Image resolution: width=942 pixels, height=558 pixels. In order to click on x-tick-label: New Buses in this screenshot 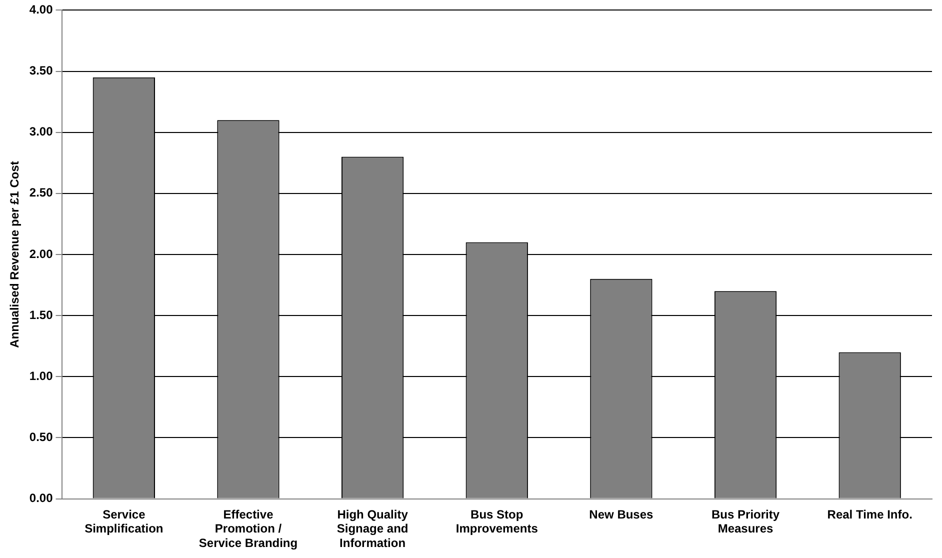, I will do `click(621, 514)`.